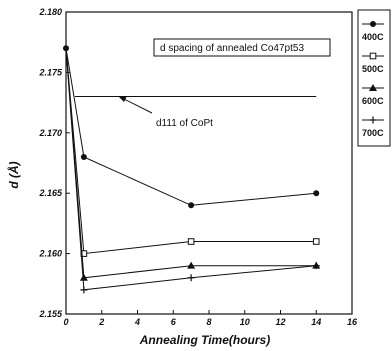  What do you see at coordinates (373, 37) in the screenshot?
I see `legend-label-400c: 400C` at bounding box center [373, 37].